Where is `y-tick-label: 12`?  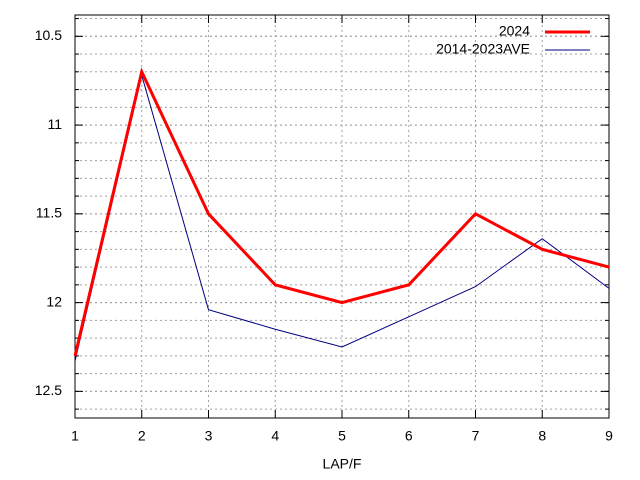
y-tick-label: 12 is located at coordinates (54, 301).